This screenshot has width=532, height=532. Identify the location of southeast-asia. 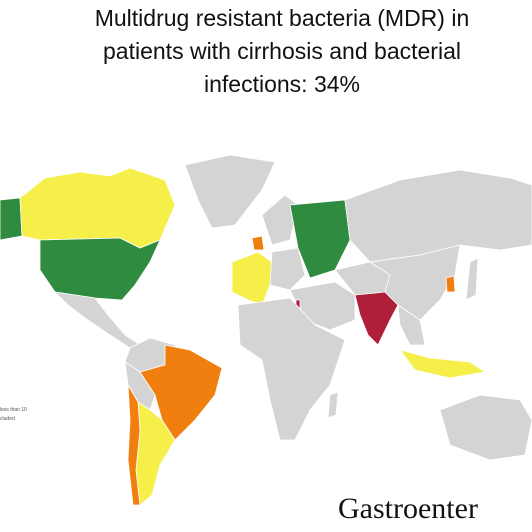
(411, 325).